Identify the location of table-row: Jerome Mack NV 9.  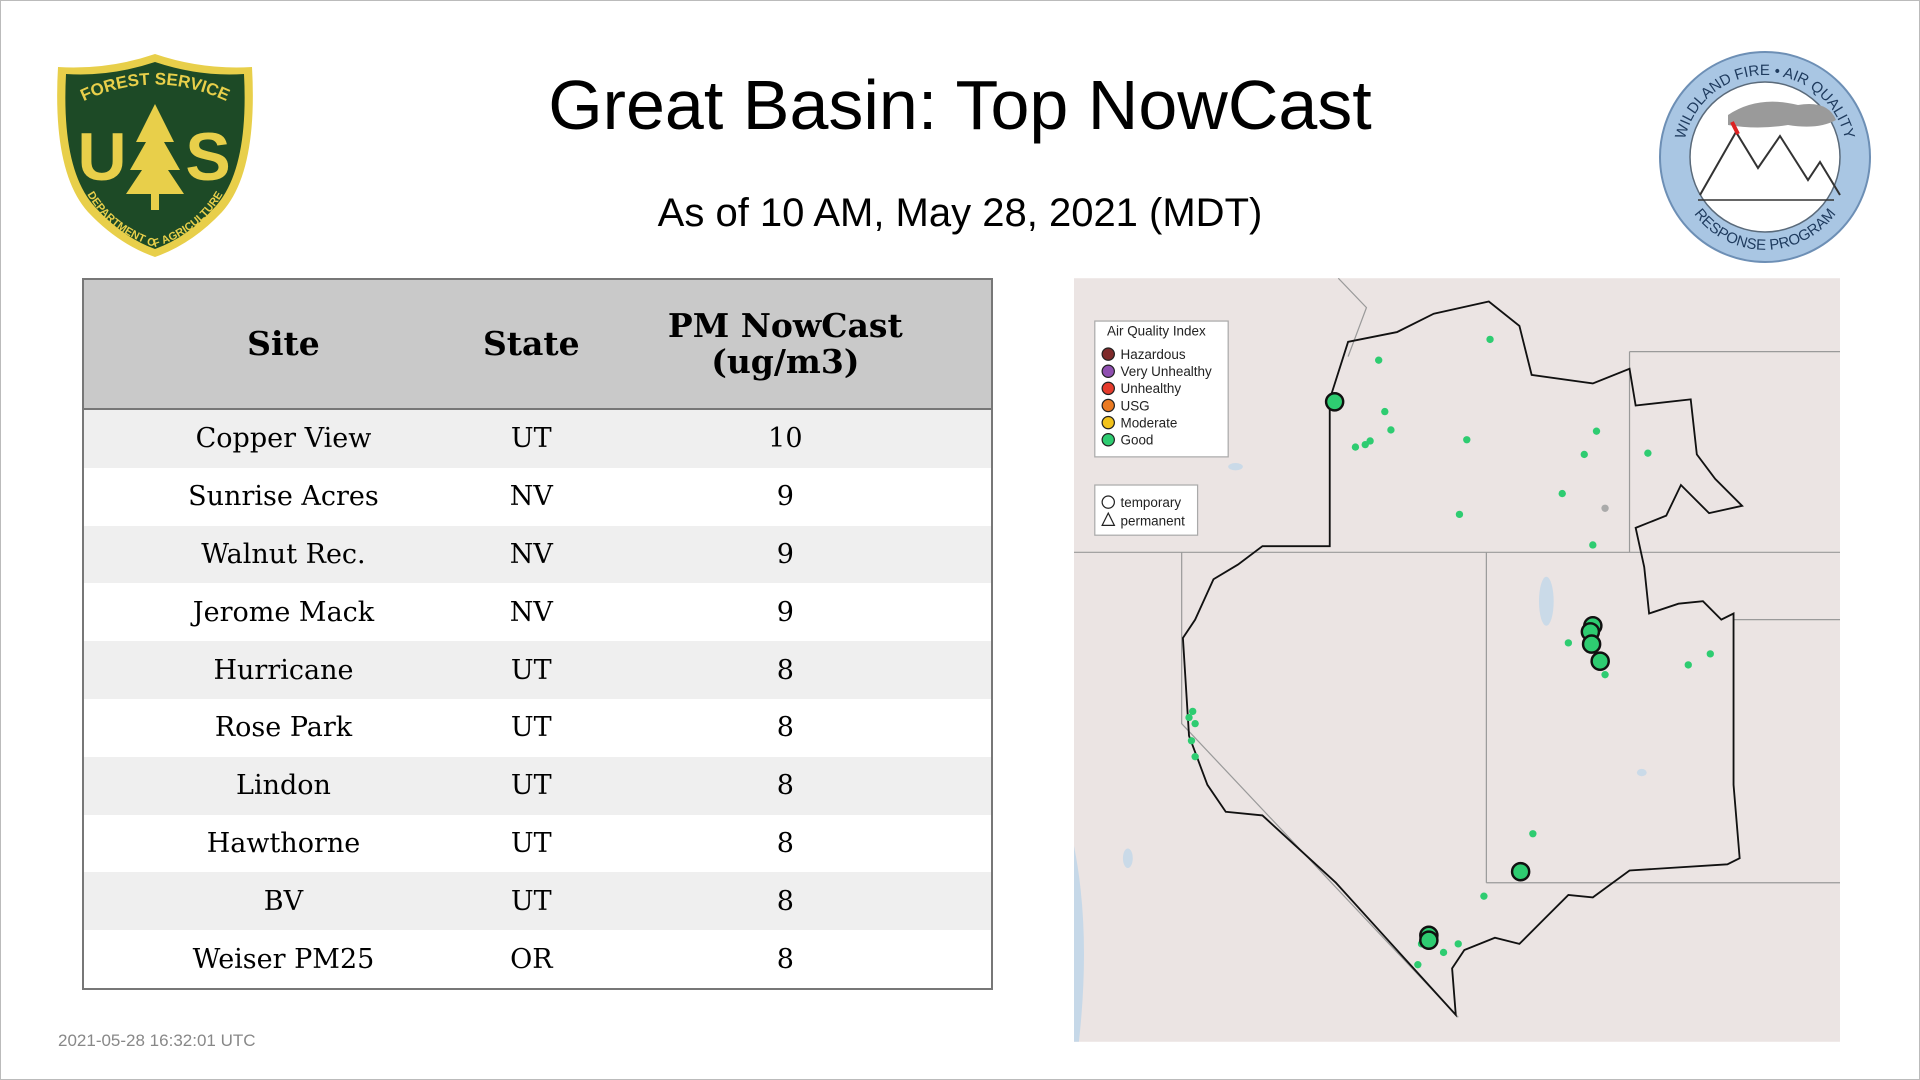
(537, 612).